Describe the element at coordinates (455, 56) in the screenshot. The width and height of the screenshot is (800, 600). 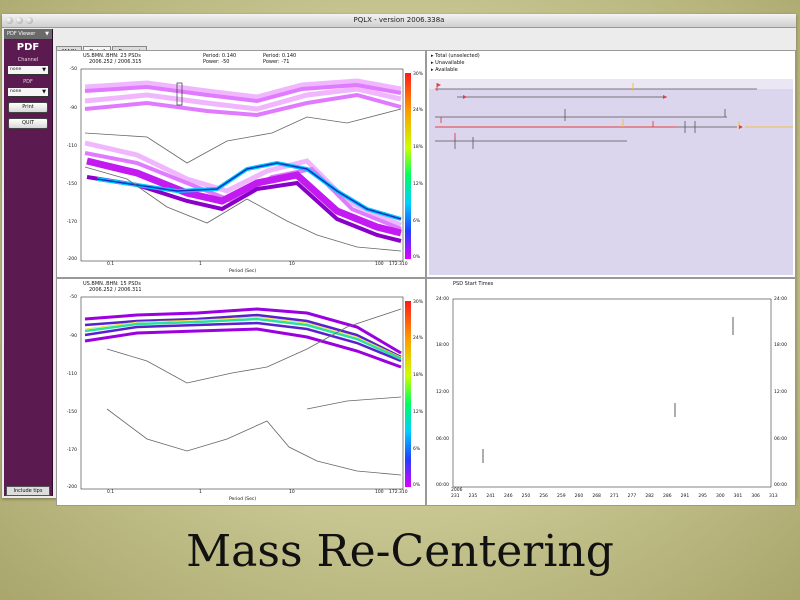
I see `legend-item: ▸ Total (unselected)` at that location.